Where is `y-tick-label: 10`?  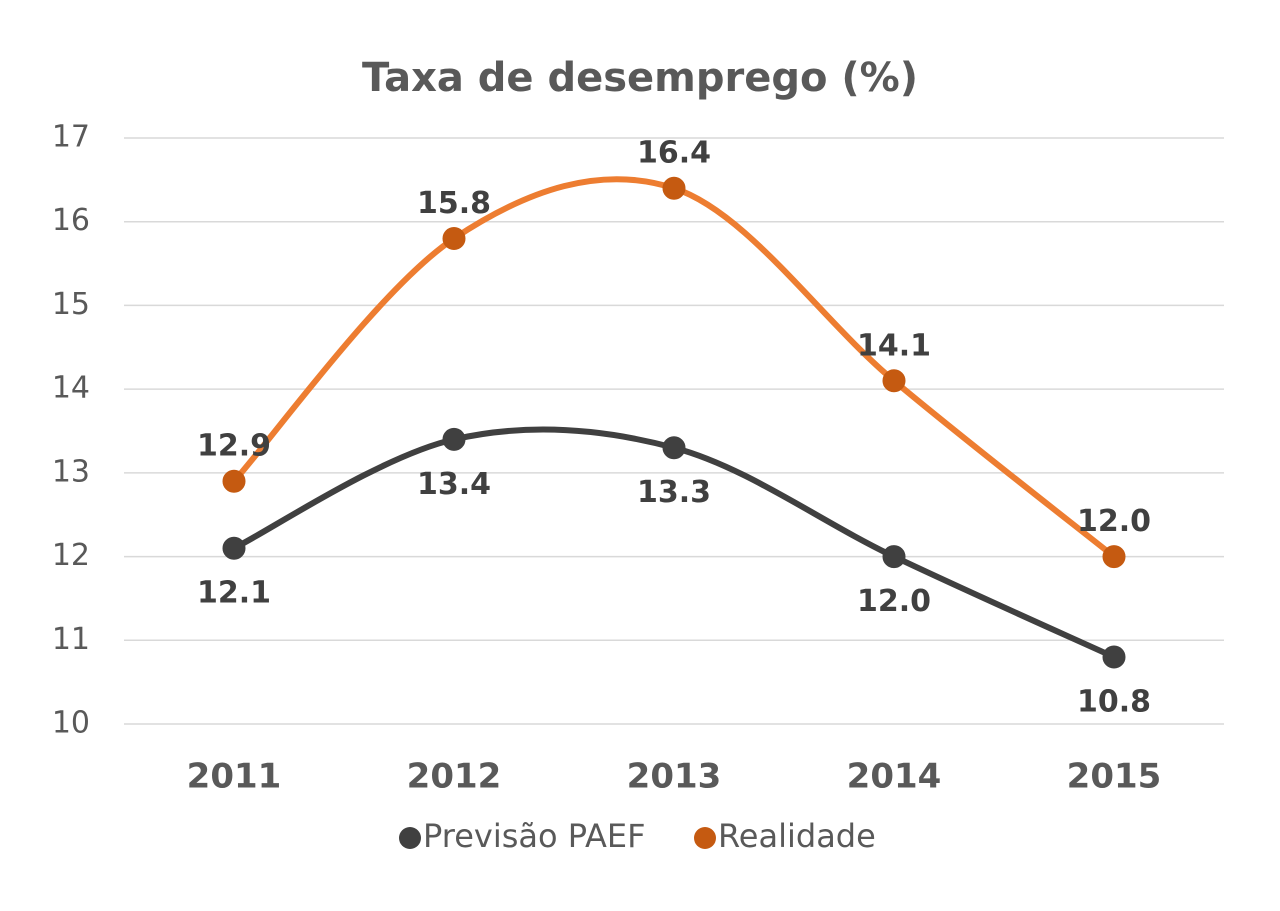
y-tick-label: 10 is located at coordinates (71, 723).